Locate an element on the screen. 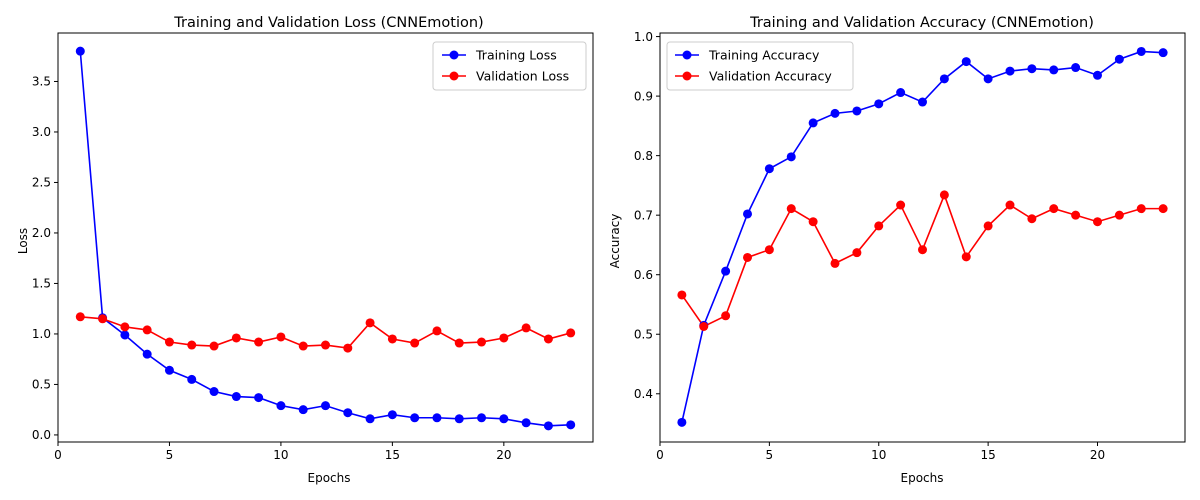  accuracy-y-tick-label: 0.4 is located at coordinates (643, 394).